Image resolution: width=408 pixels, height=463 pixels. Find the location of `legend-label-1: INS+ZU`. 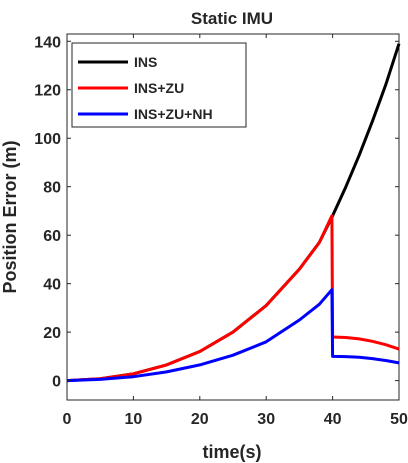

legend-label-1: INS+ZU is located at coordinates (159, 88).